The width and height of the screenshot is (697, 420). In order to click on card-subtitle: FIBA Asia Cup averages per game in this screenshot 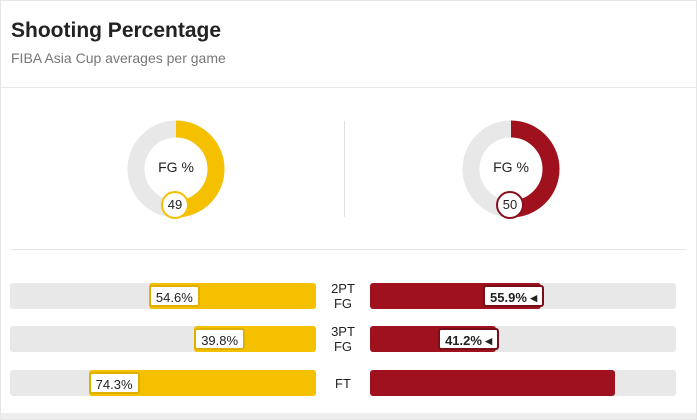, I will do `click(118, 58)`.